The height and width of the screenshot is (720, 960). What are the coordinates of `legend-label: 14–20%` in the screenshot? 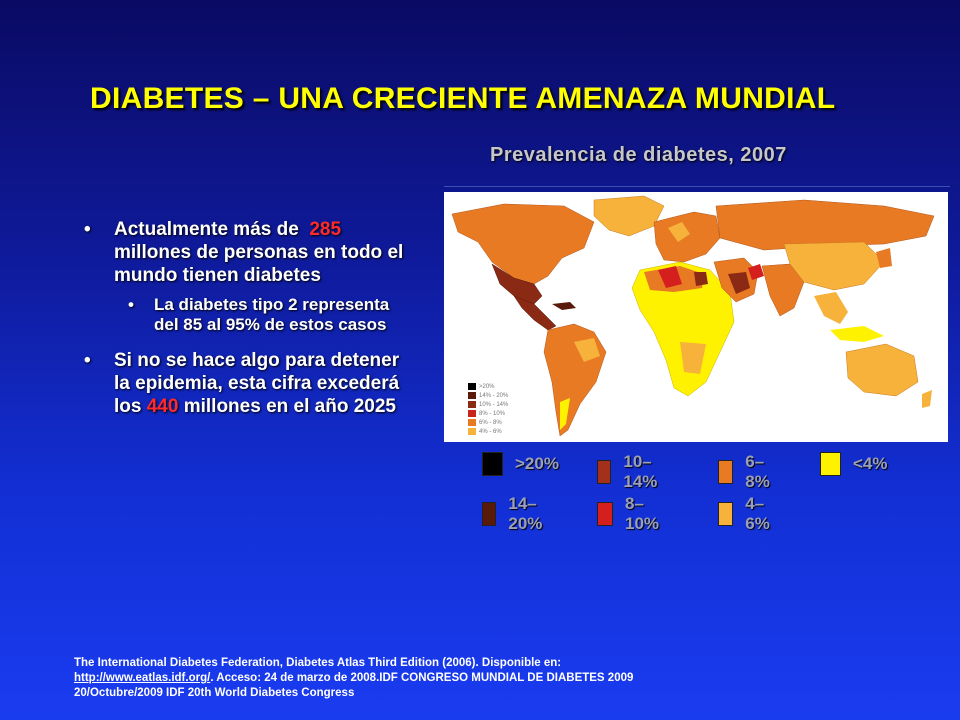 It's located at (525, 513).